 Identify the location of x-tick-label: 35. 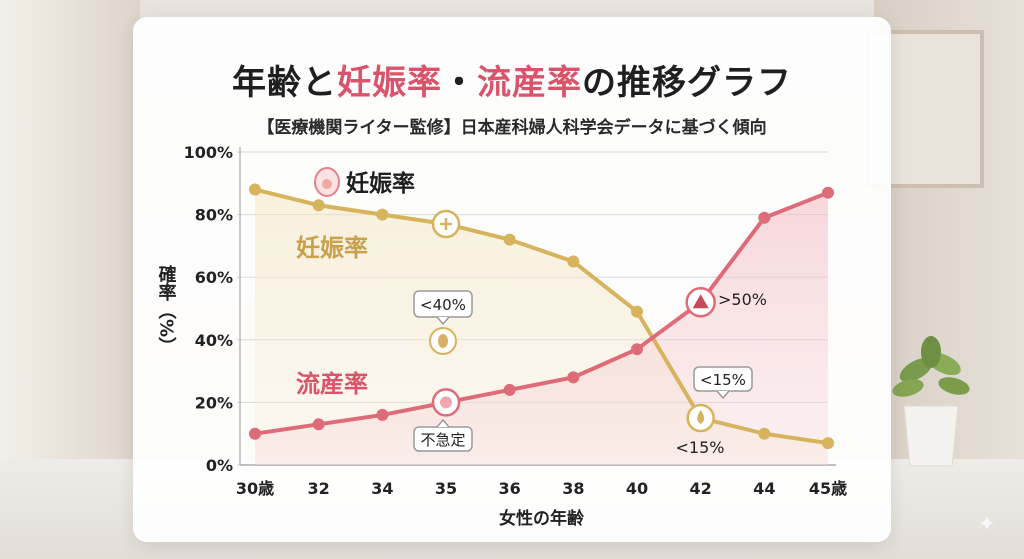
(446, 488).